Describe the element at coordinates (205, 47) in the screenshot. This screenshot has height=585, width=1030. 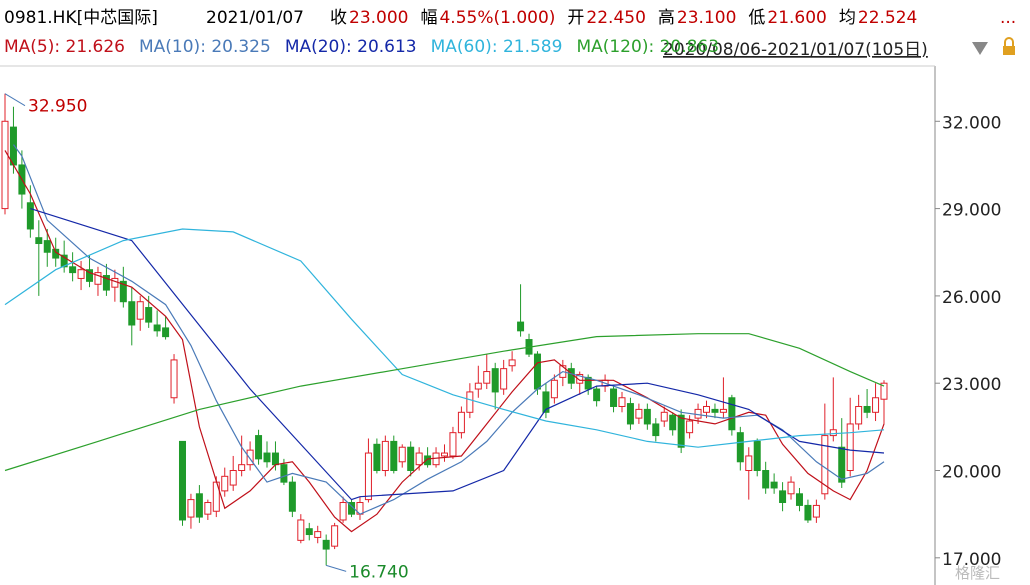
I see `legend-entry: MA(10): 20.325` at that location.